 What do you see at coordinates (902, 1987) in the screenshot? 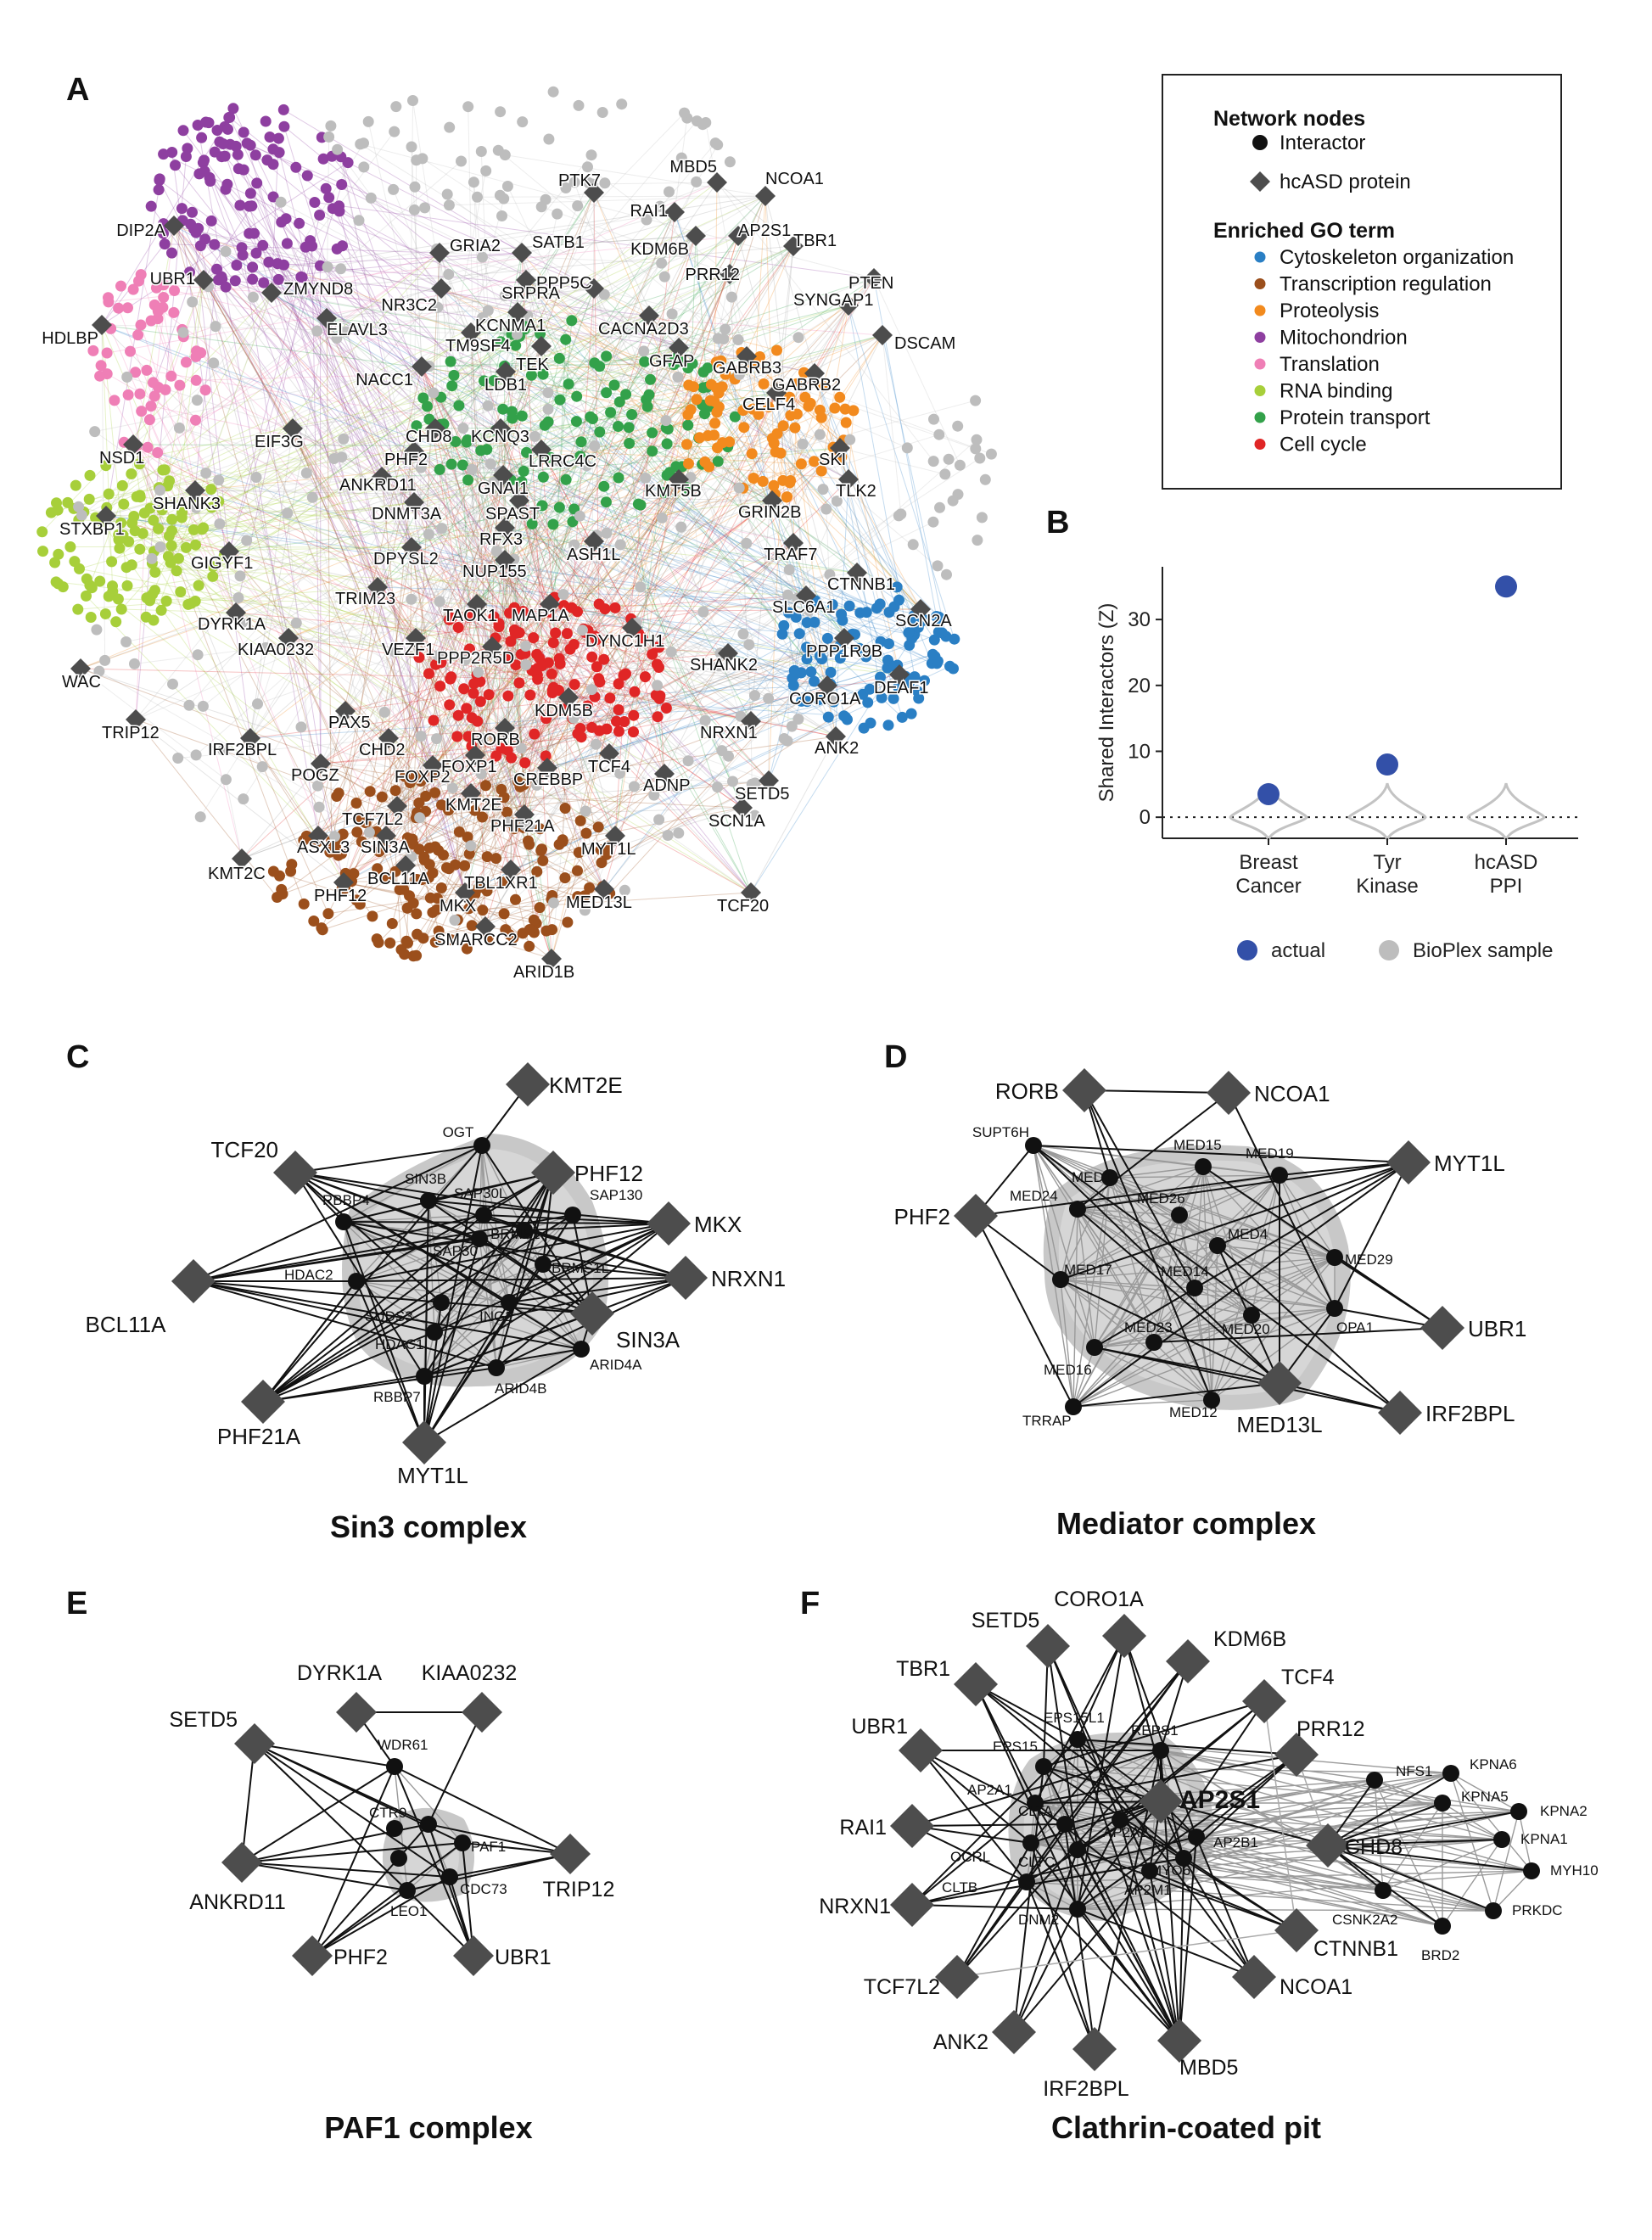
I see `hcasd-label: TCF7L2` at bounding box center [902, 1987].